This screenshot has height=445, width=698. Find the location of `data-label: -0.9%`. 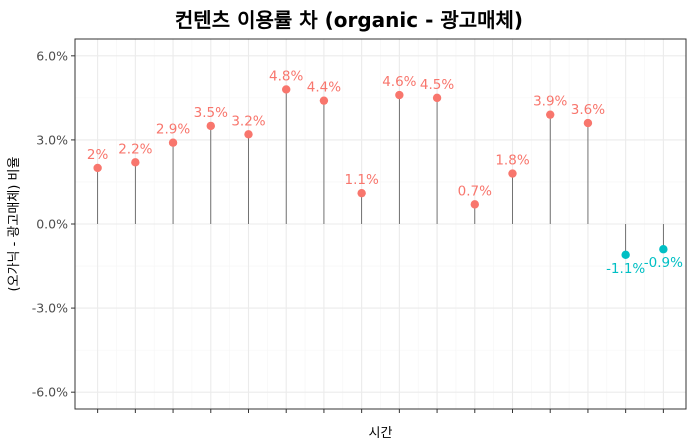

data-label: -0.9% is located at coordinates (663, 263).